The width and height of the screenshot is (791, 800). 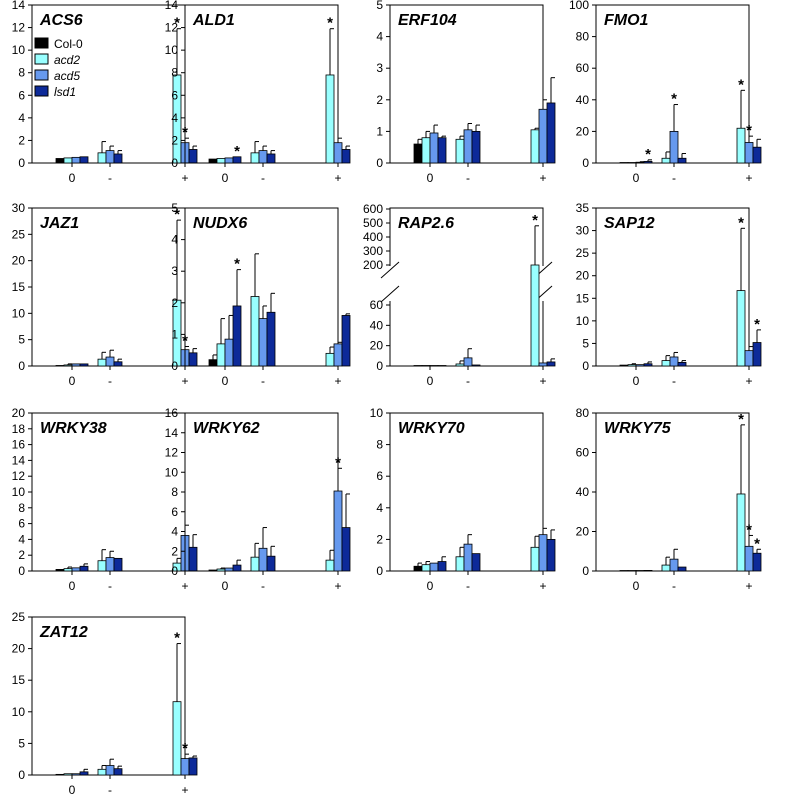 What do you see at coordinates (431, 428) in the screenshot?
I see `chart-title: WRKY70` at bounding box center [431, 428].